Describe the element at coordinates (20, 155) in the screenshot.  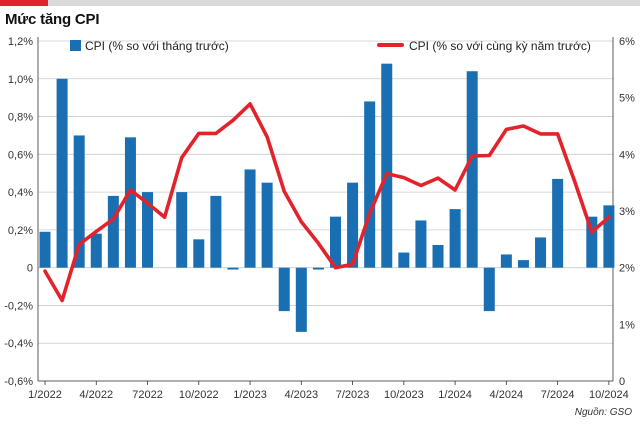
I see `left-tick-label: 0,6%` at that location.